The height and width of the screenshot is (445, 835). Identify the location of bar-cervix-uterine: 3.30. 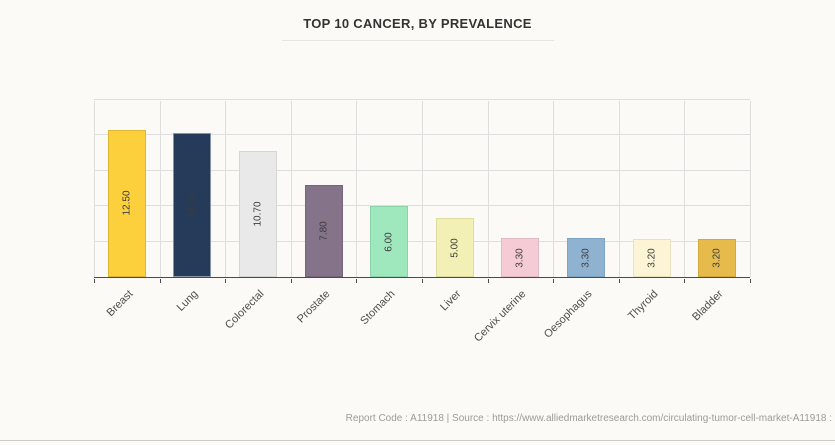
(520, 257).